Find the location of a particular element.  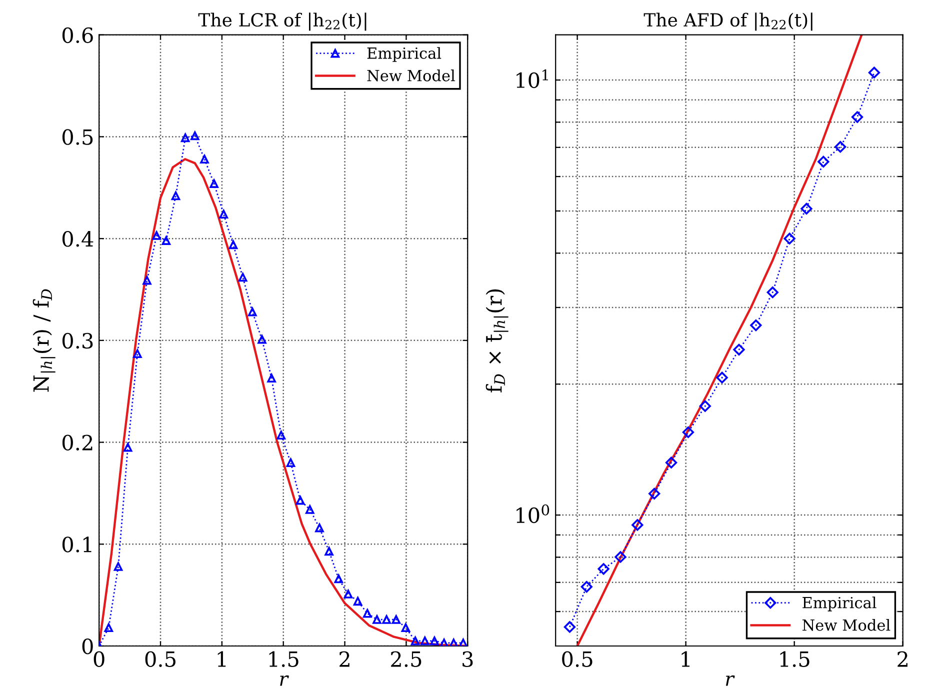

y-tick-label: 0.1 is located at coordinates (77, 544).